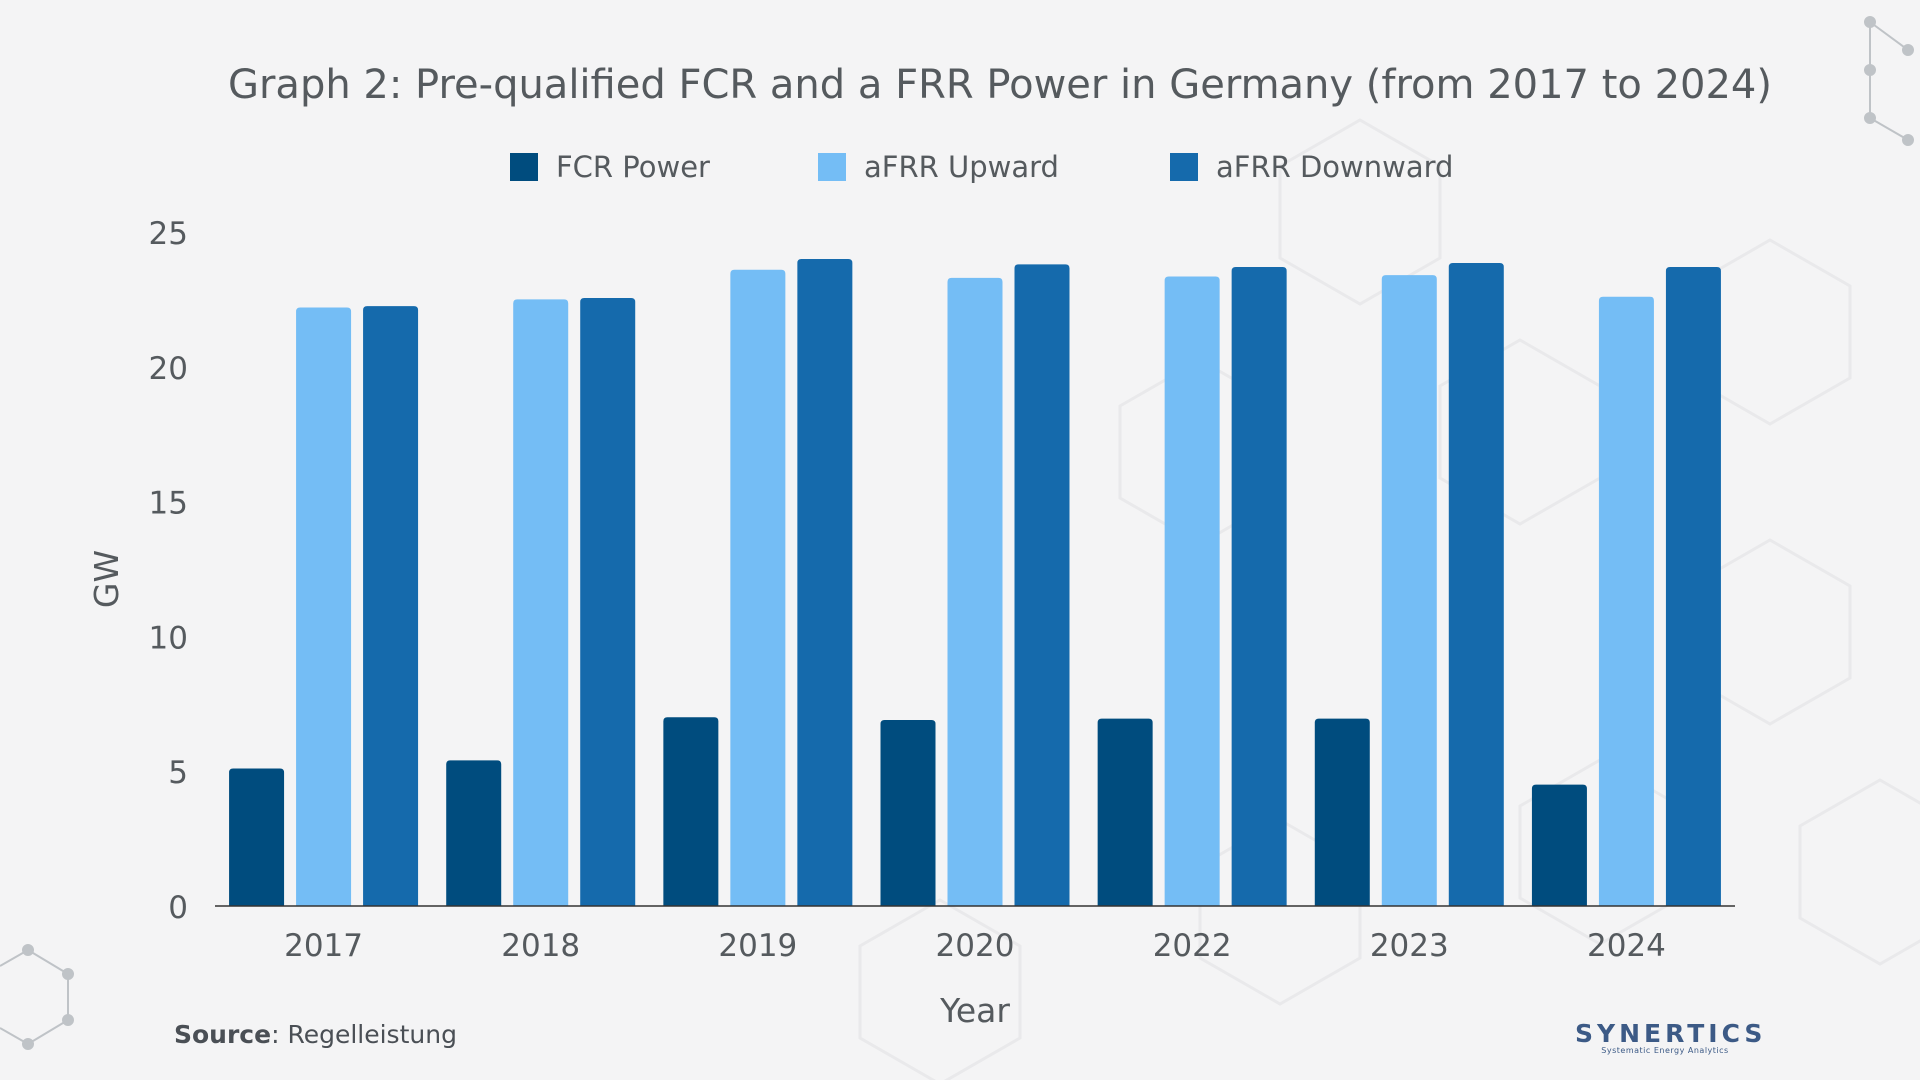 This screenshot has width=1920, height=1080. Describe the element at coordinates (1626, 946) in the screenshot. I see `x-tick-label: 2024` at that location.